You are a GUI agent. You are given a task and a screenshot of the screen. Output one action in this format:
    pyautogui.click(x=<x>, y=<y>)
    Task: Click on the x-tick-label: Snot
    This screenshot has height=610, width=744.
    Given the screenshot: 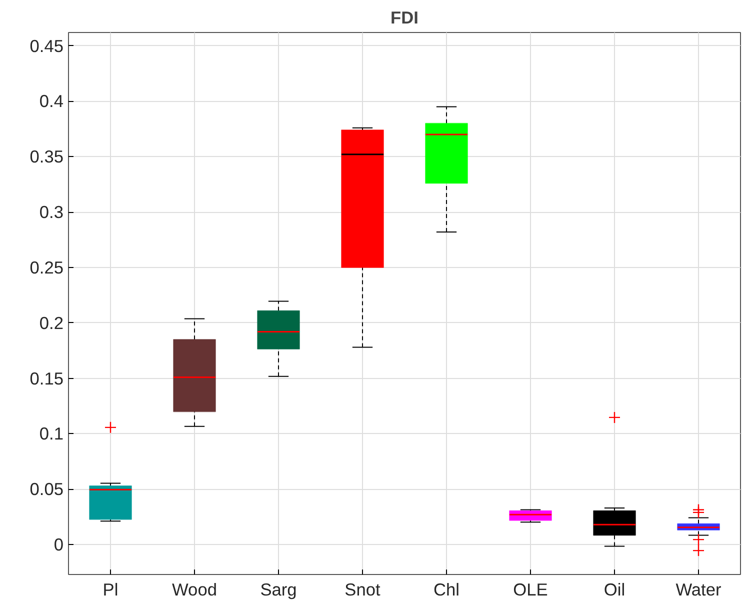 What is the action you would take?
    pyautogui.click(x=362, y=590)
    